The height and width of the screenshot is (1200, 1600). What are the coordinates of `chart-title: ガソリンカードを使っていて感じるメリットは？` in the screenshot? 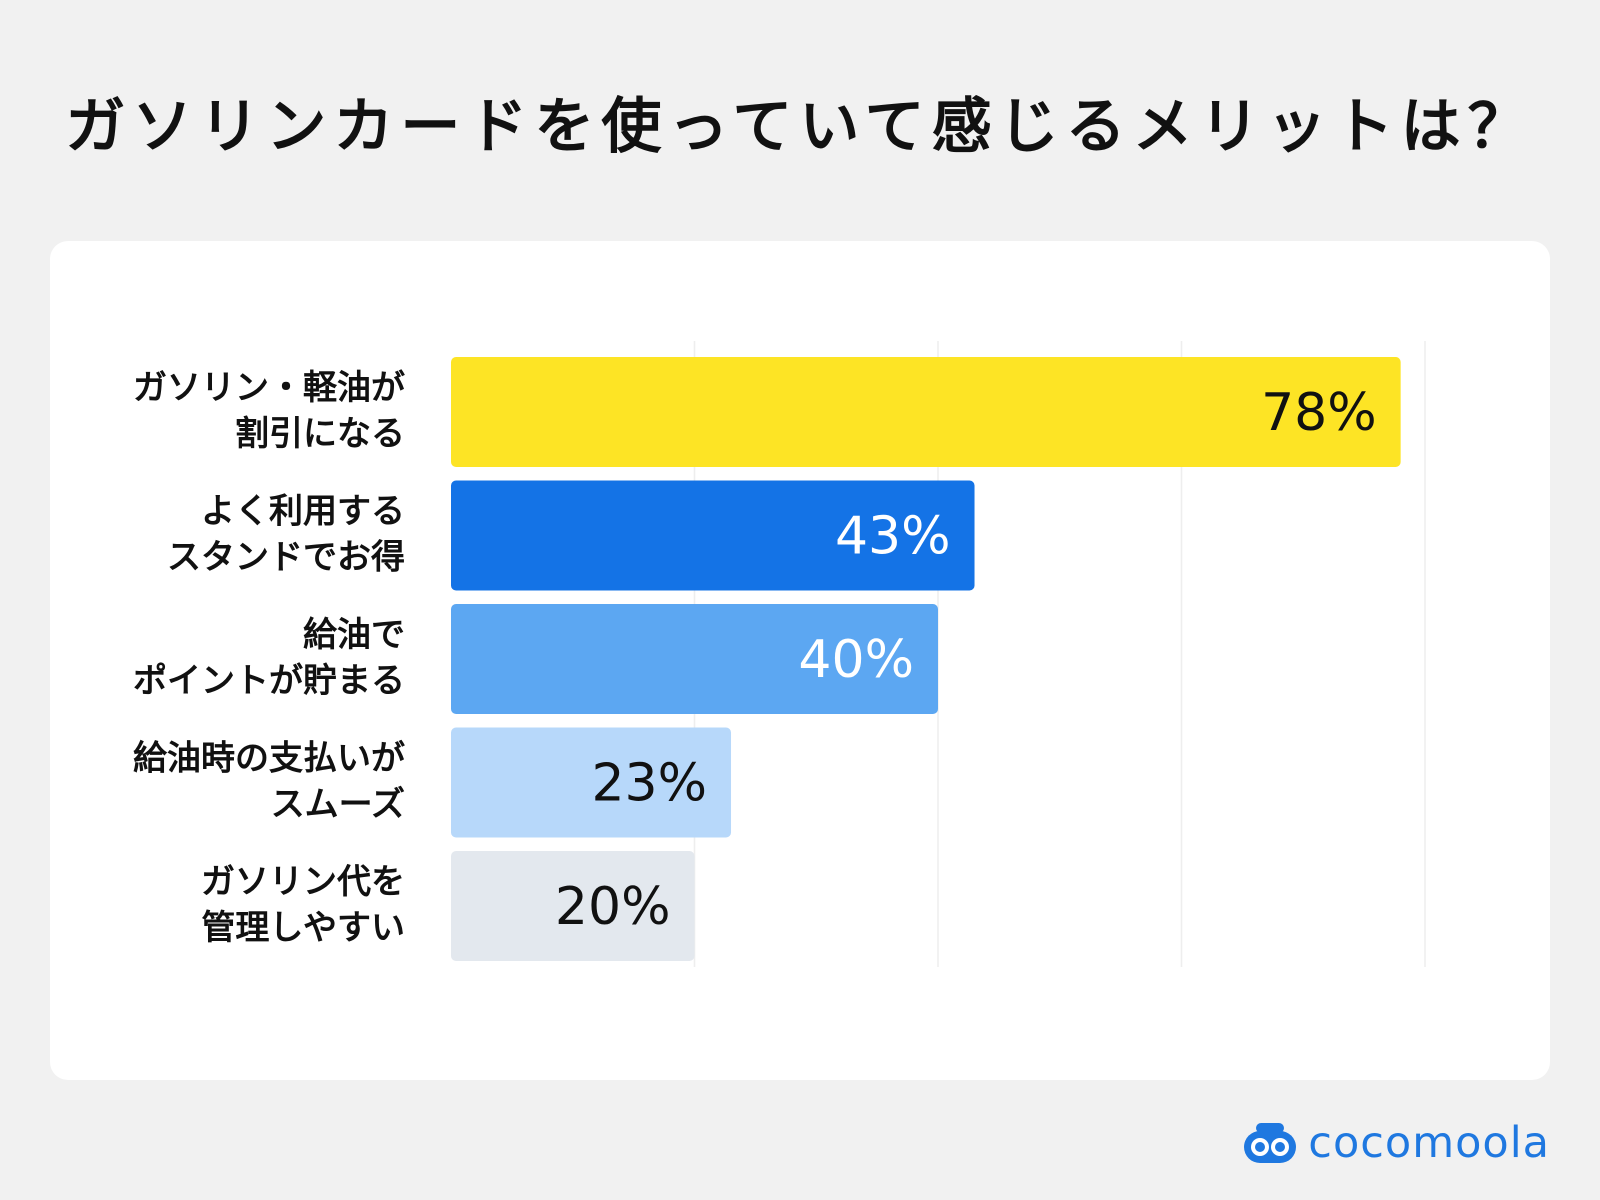 It's located at (800, 127).